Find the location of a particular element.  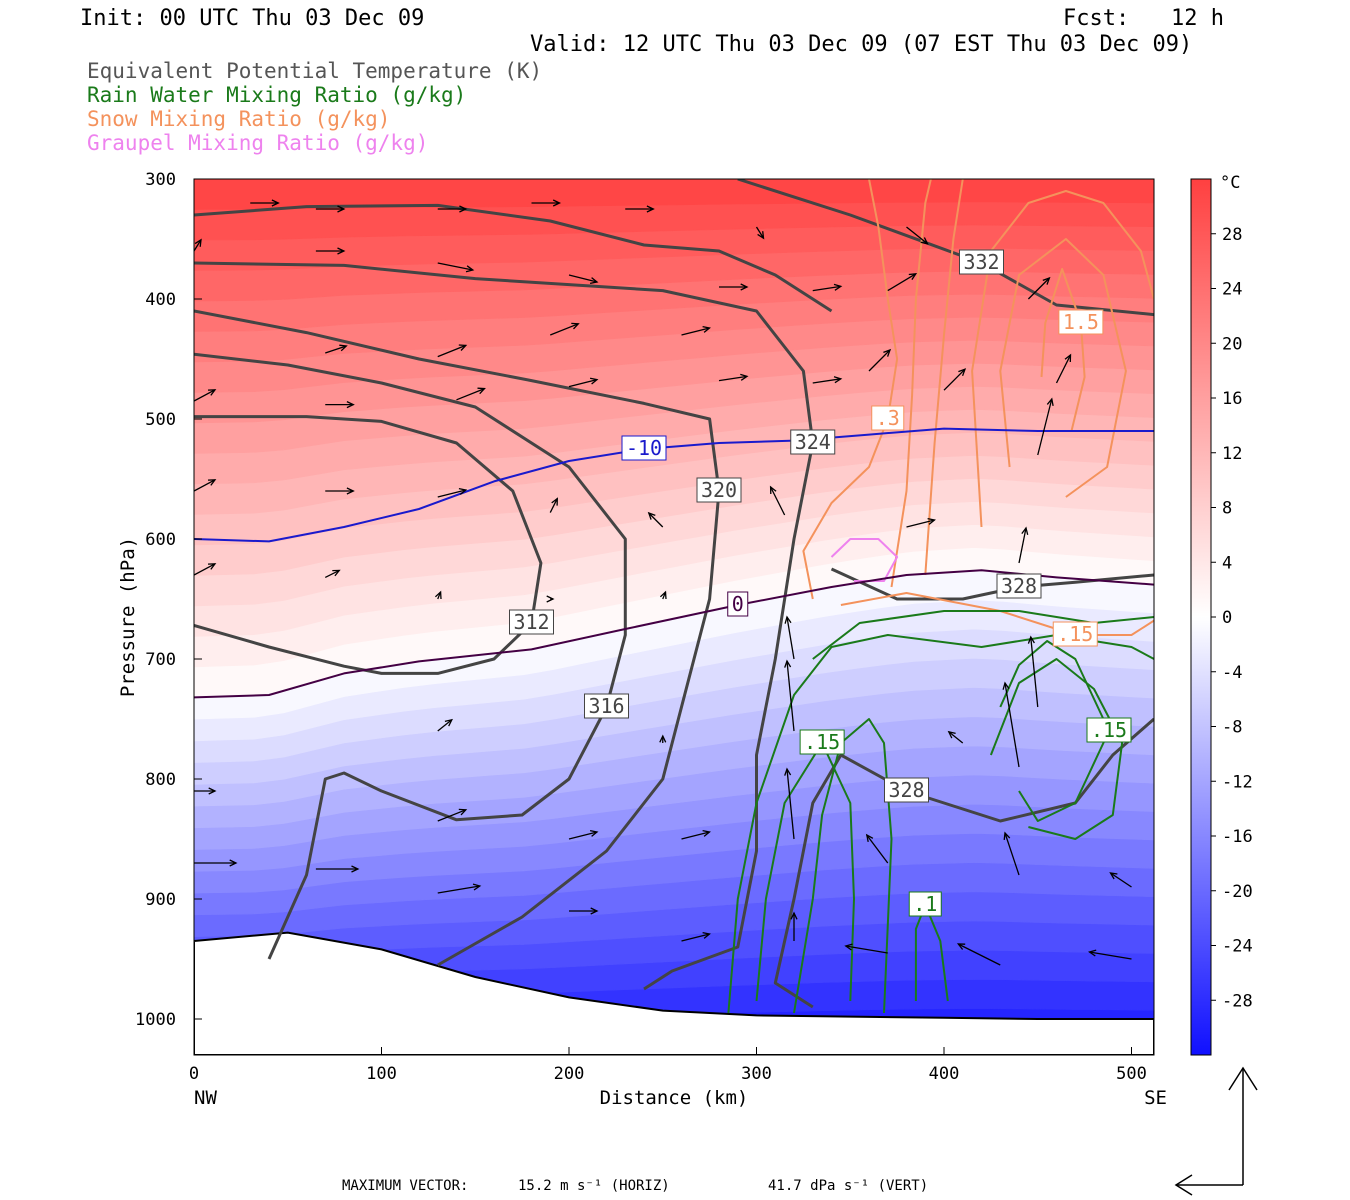

isotherm-minus10-label: -10 is located at coordinates (644, 448).